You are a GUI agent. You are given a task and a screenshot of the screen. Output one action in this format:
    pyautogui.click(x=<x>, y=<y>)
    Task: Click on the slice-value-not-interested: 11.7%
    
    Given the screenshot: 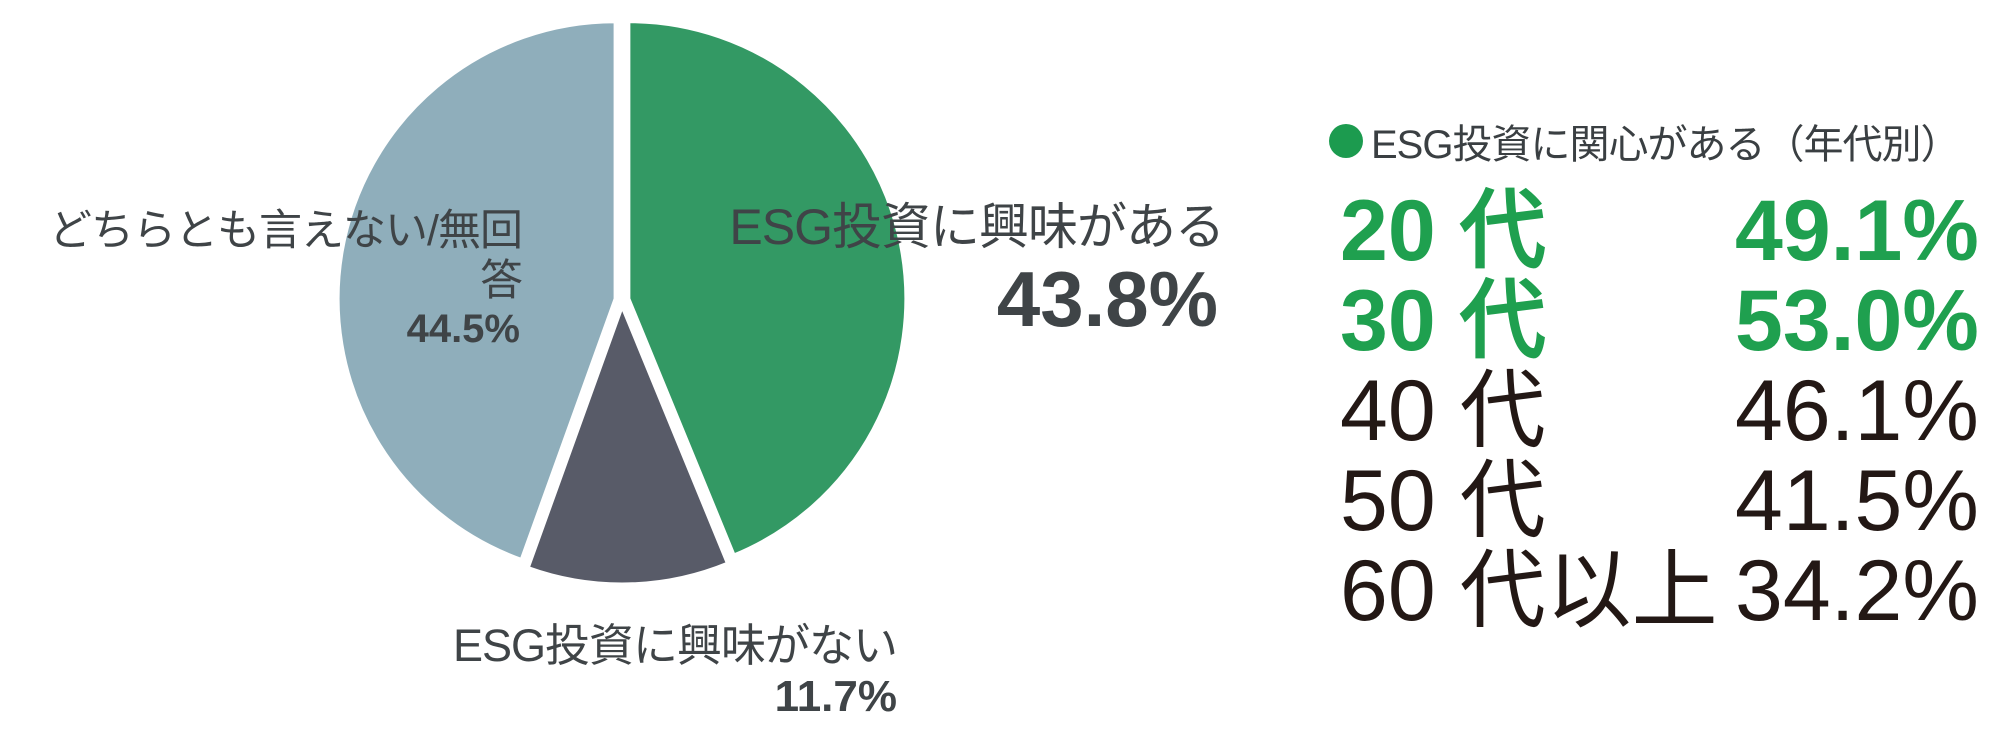 What is the action you would take?
    pyautogui.click(x=835, y=696)
    